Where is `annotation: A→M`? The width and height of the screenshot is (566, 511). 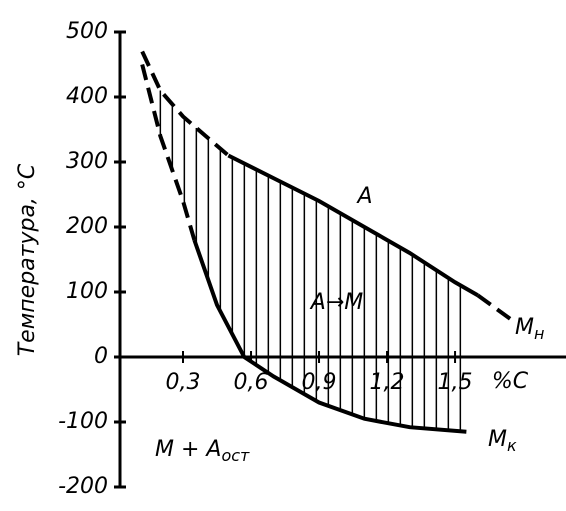
annotation: A→M is located at coordinates (336, 302).